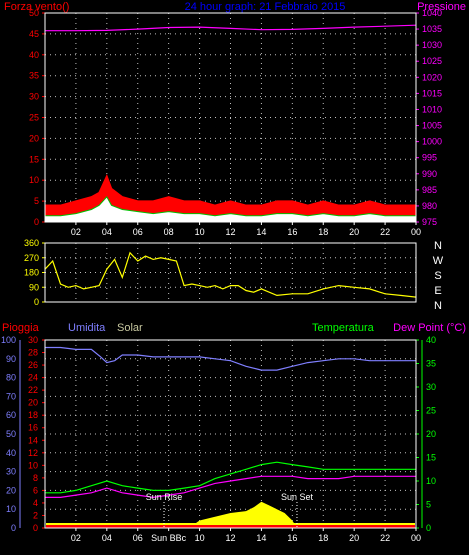 The height and width of the screenshot is (555, 469). I want to click on pressure-axis-tick-label: 1040, so click(432, 13).